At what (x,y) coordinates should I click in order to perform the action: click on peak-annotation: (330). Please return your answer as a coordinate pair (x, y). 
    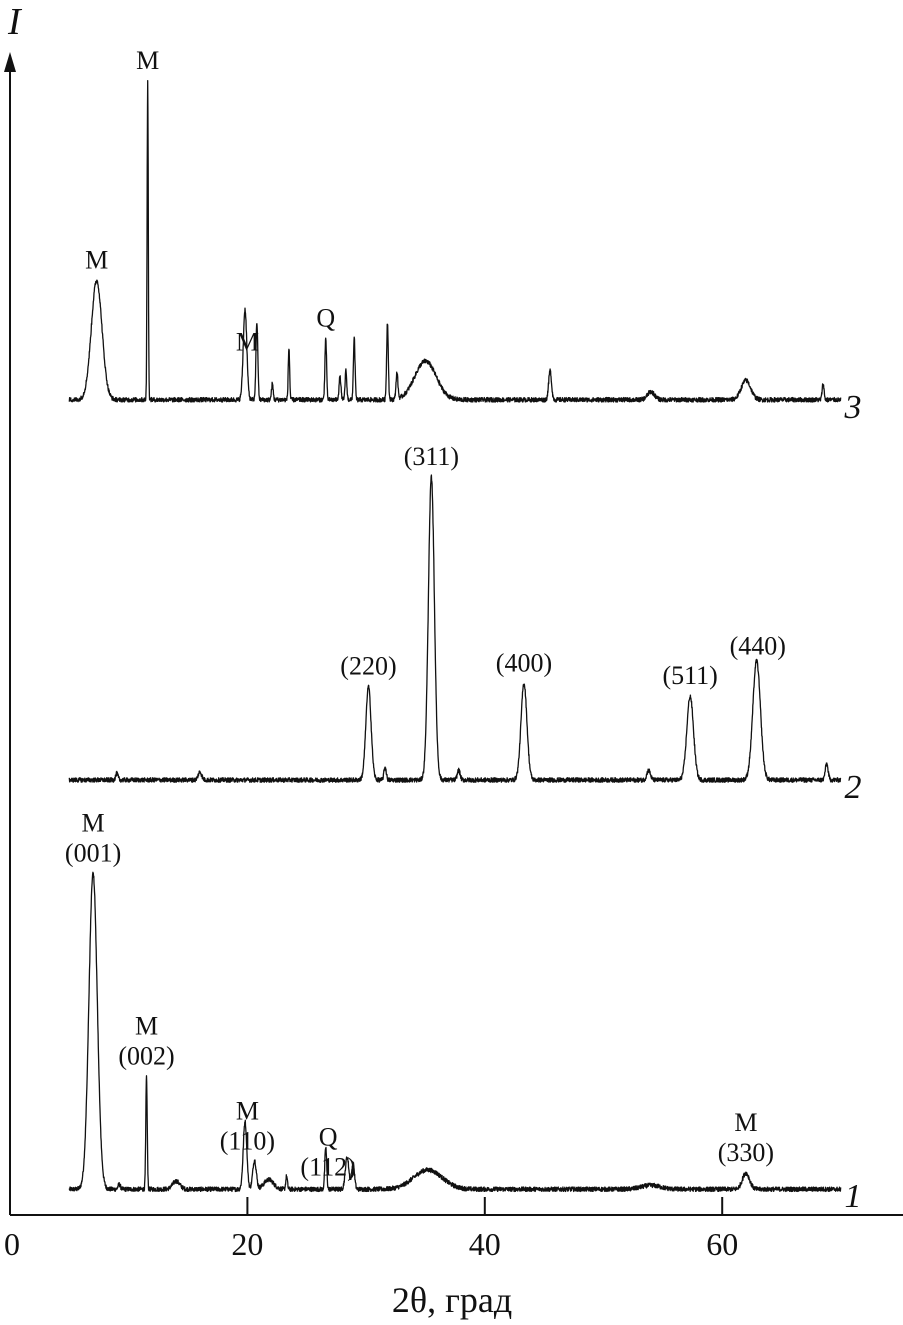
    Looking at the image, I should click on (746, 1152).